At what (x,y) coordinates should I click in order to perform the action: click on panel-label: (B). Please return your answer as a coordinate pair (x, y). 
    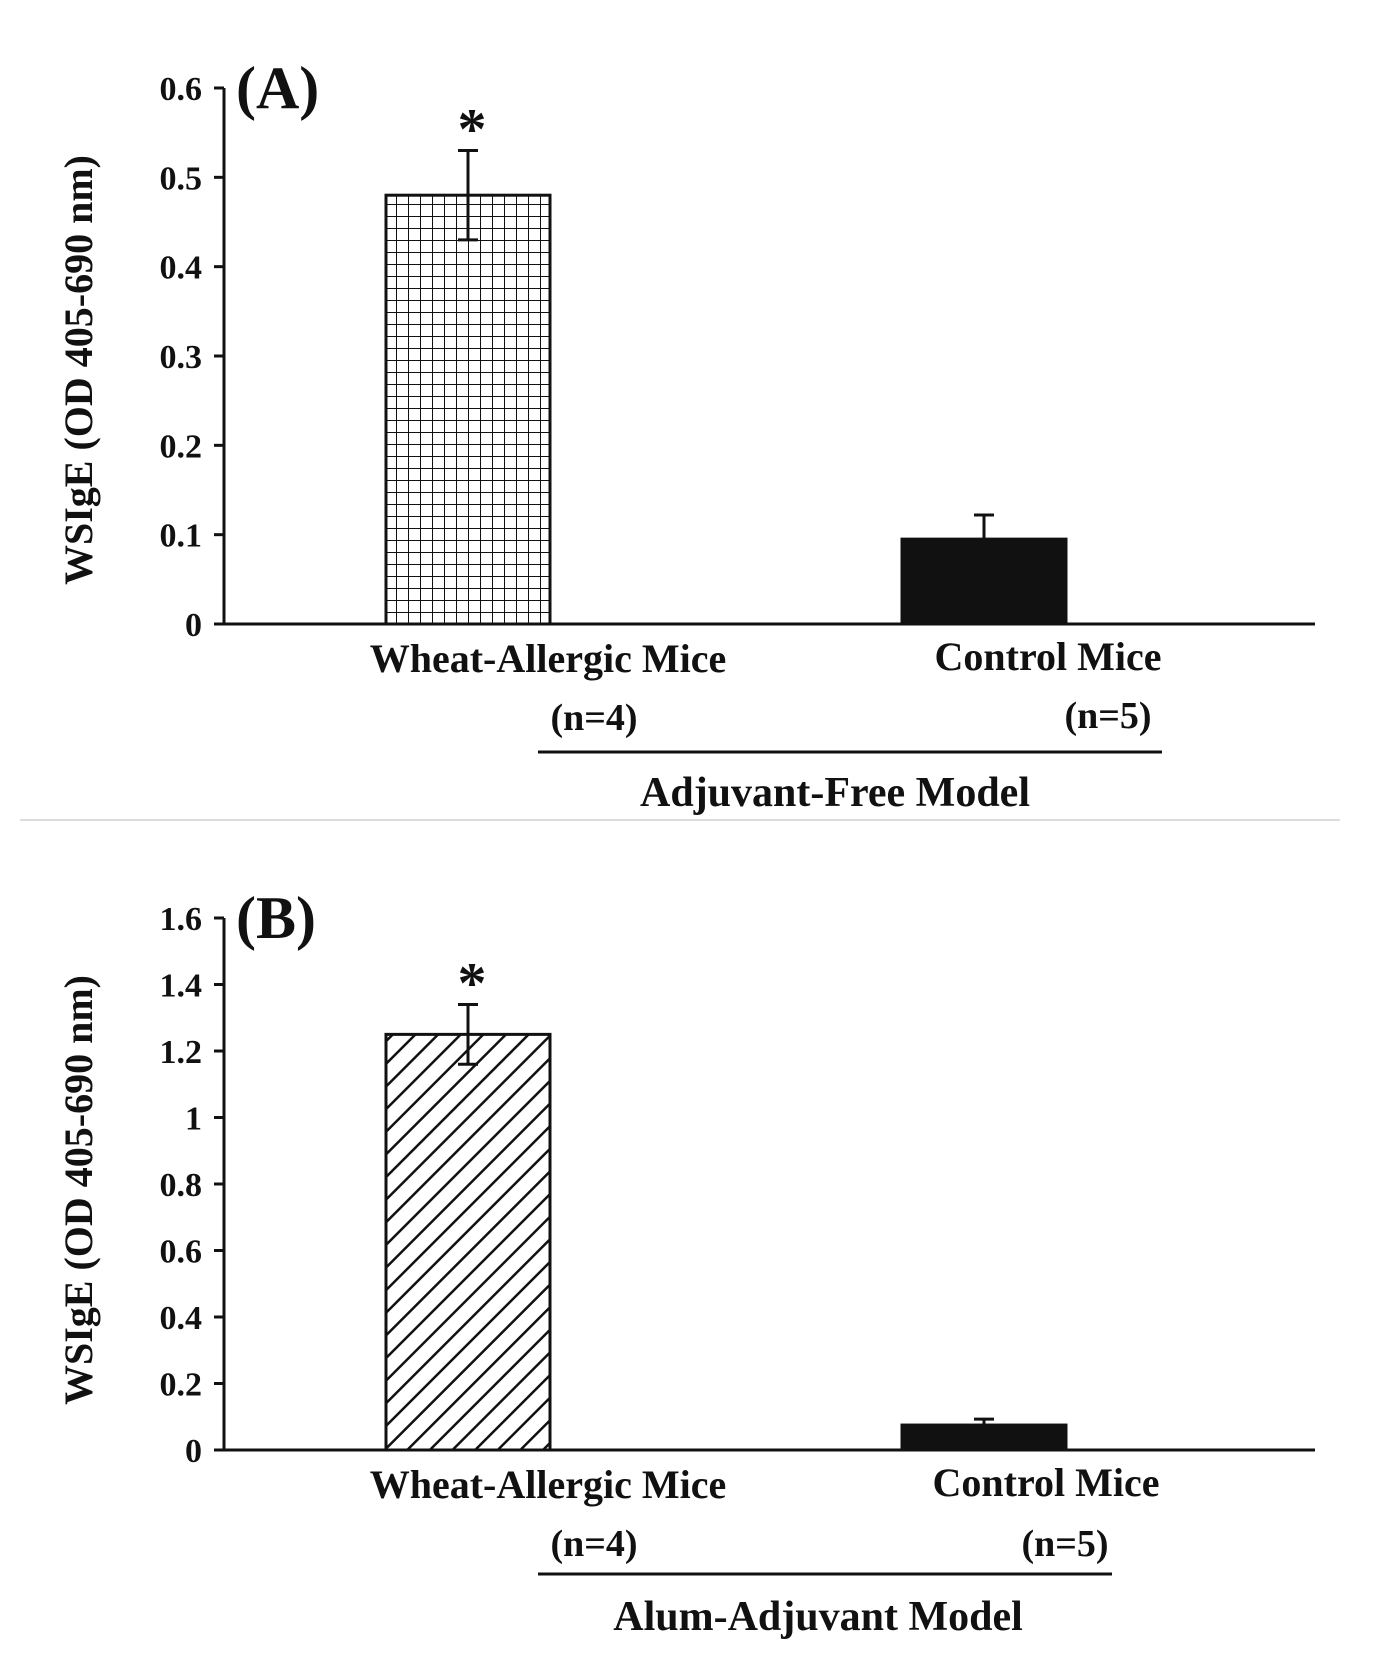
    Looking at the image, I should click on (276, 918).